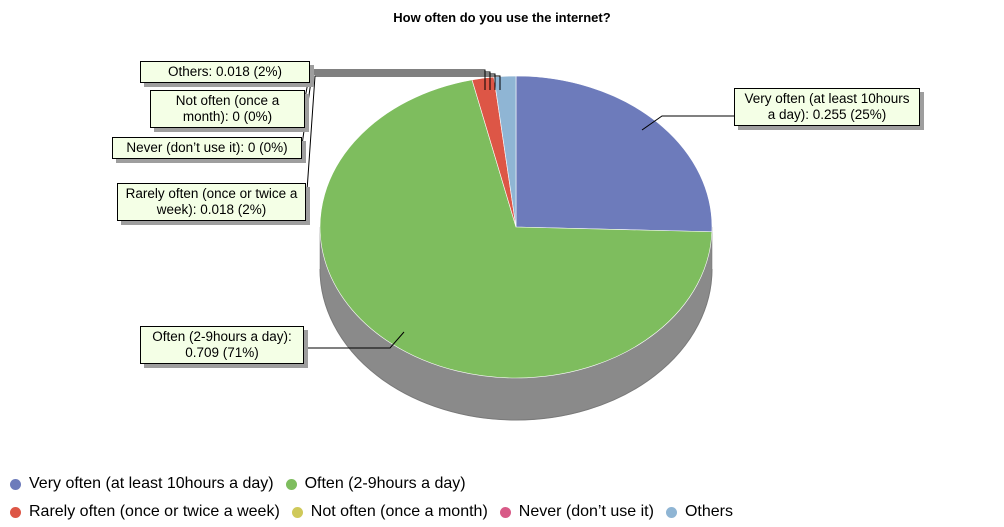 Image resolution: width=1004 pixels, height=527 pixels. Describe the element at coordinates (207, 148) in the screenshot. I see `callout-never: Never (don’t use it): 0 (0%)` at that location.